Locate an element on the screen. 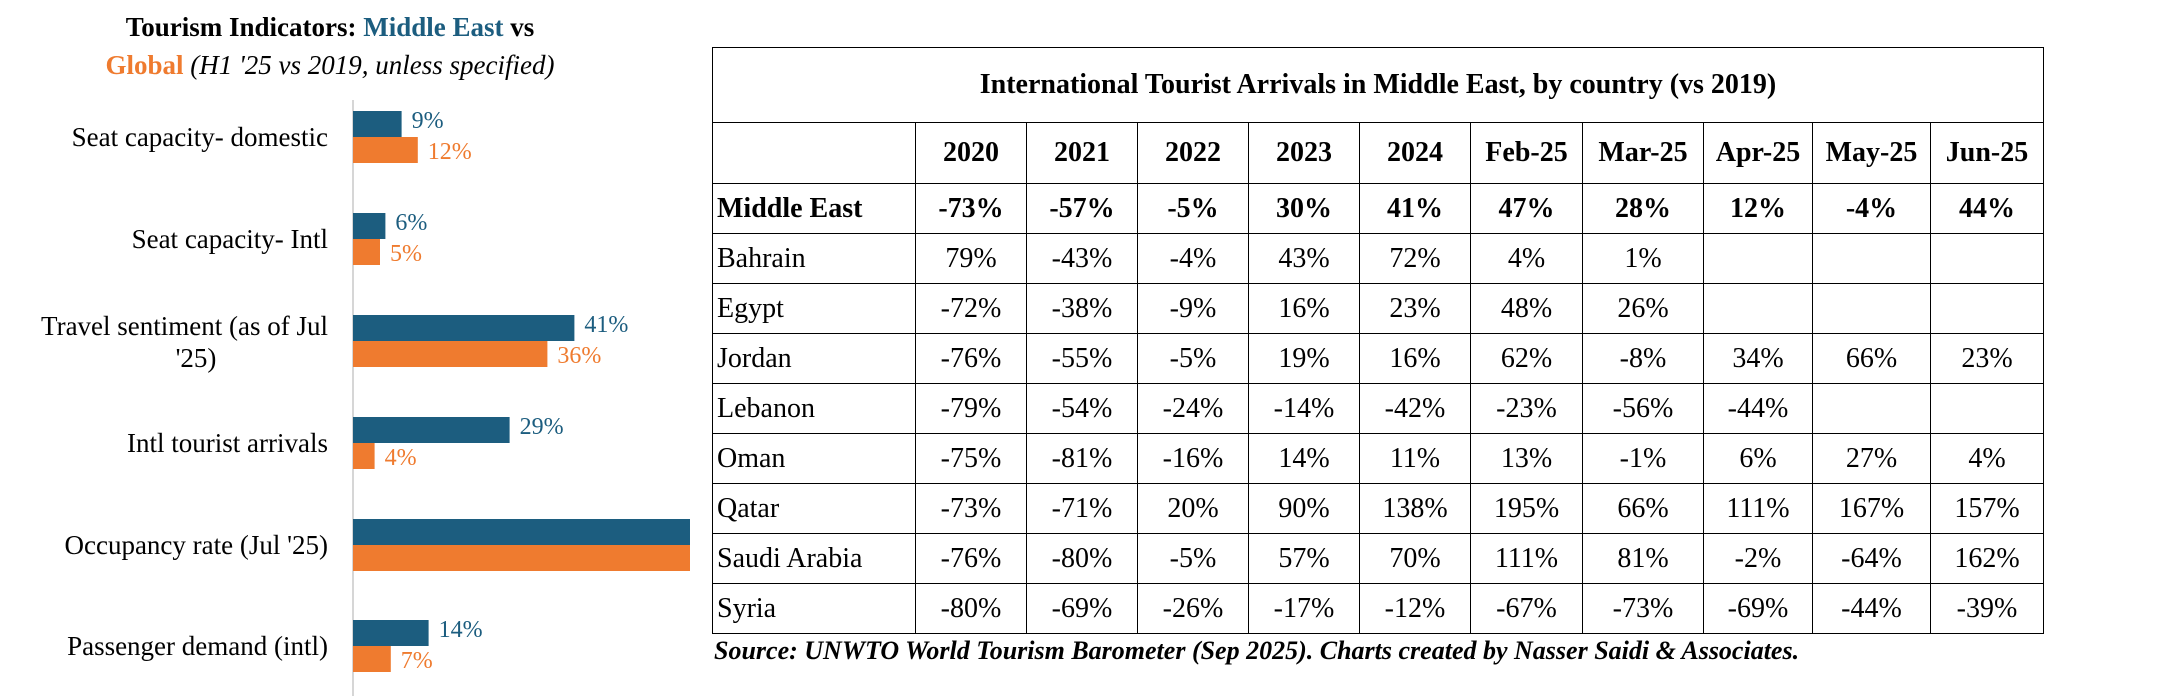 The image size is (2178, 696). data-label-middle-east: 29% is located at coordinates (542, 427).